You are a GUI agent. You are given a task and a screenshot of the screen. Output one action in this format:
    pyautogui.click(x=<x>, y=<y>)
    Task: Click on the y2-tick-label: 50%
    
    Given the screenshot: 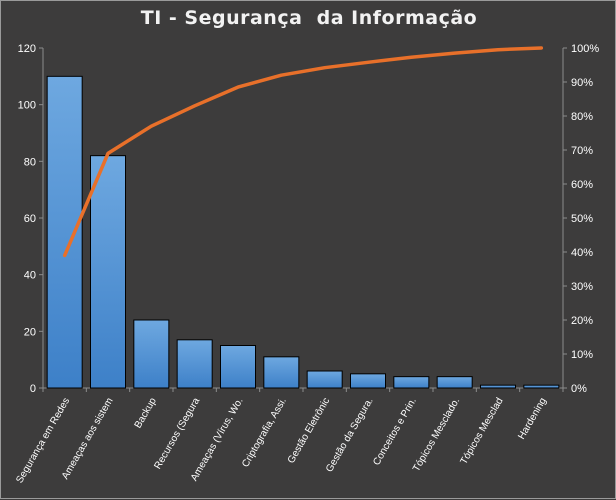 What is the action you would take?
    pyautogui.click(x=582, y=219)
    